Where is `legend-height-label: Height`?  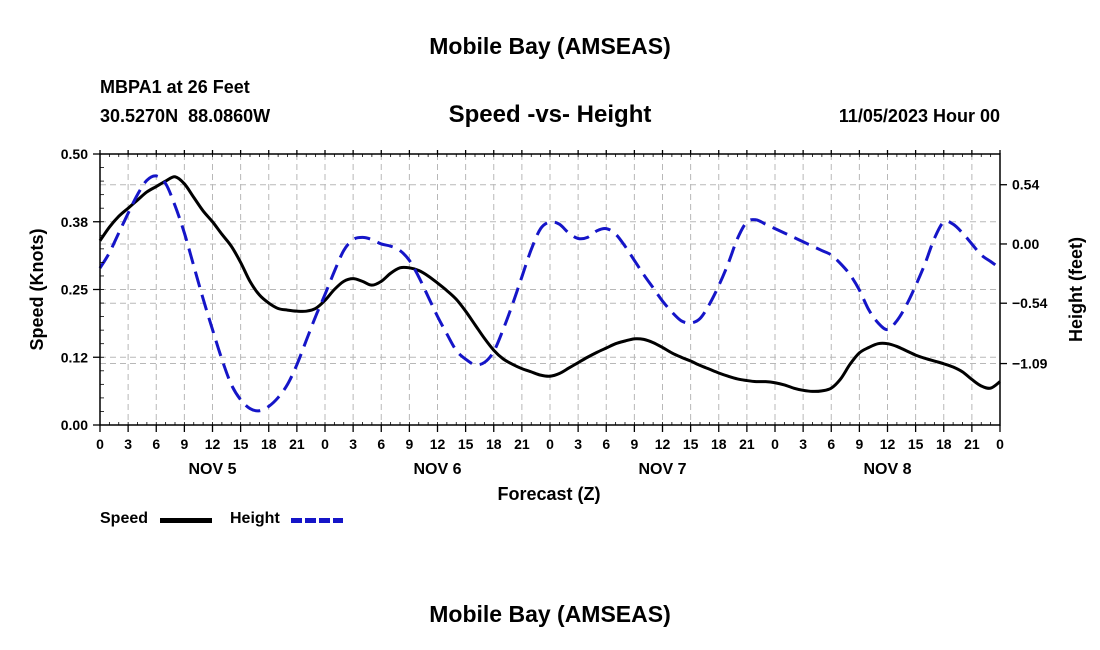
legend-height-label: Height is located at coordinates (255, 518).